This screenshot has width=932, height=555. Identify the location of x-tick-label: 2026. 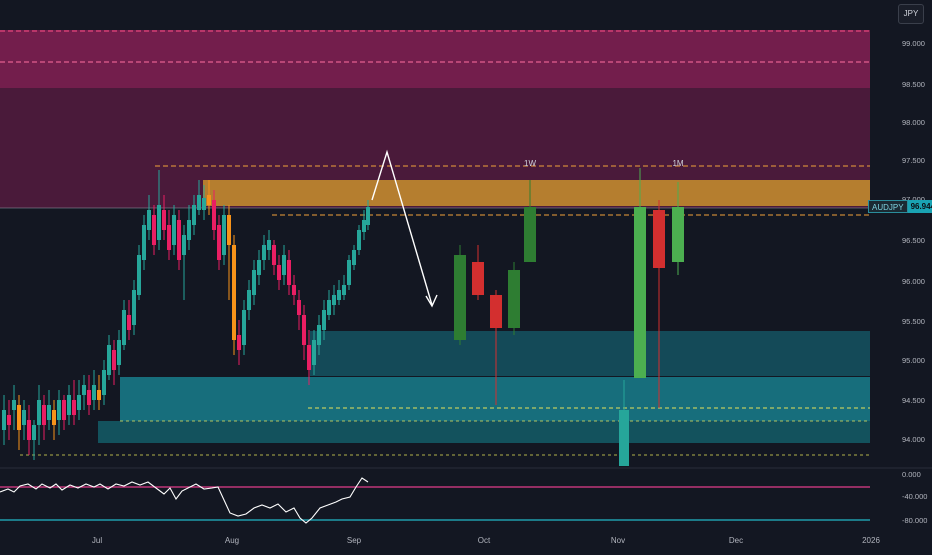
(871, 540).